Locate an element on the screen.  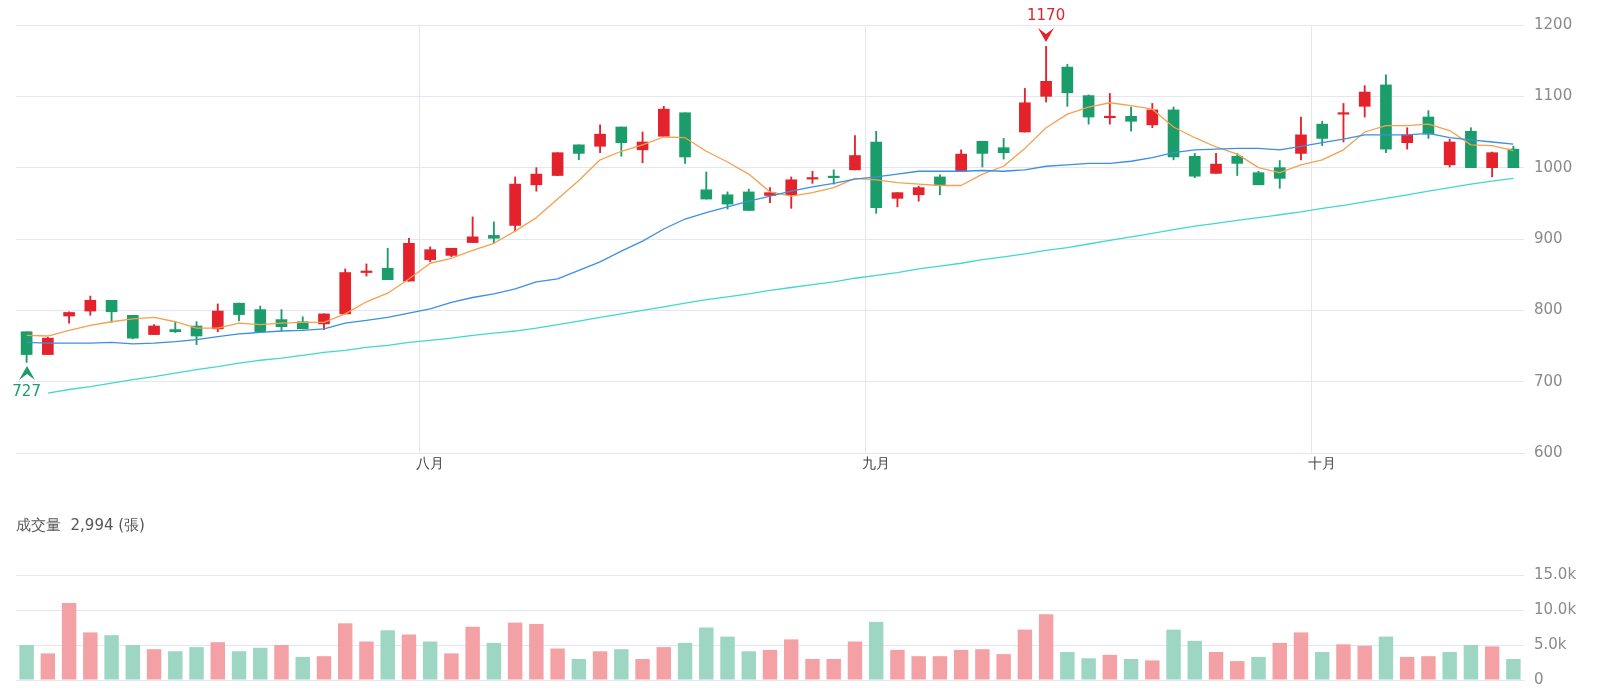
y-tick-label: 10.0k is located at coordinates (1555, 608).